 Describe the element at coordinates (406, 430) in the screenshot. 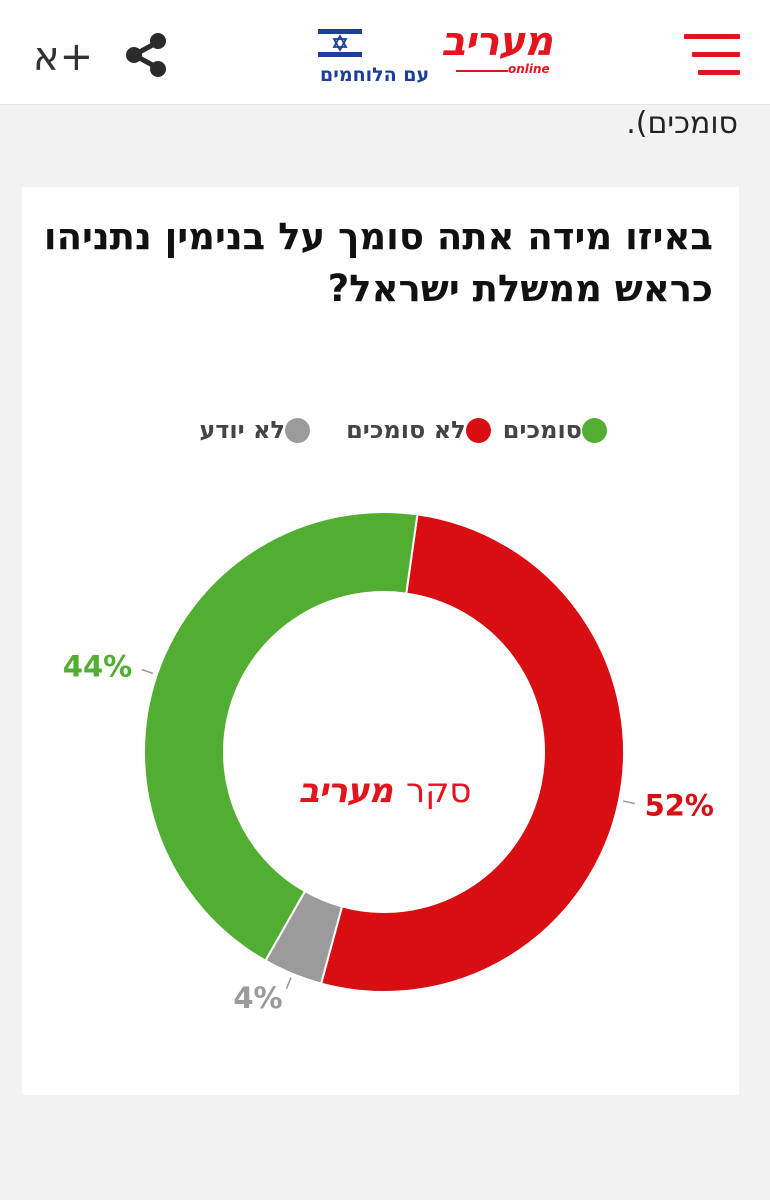

I see `legend-label: לא סומכים` at that location.